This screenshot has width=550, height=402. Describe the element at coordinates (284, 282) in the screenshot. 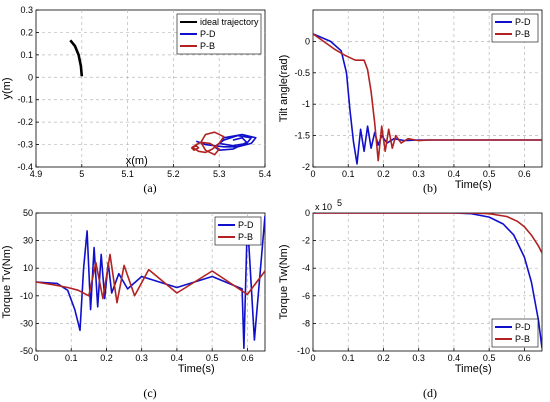

I see `y-axis-label: Torque Tw(Nm)` at that location.